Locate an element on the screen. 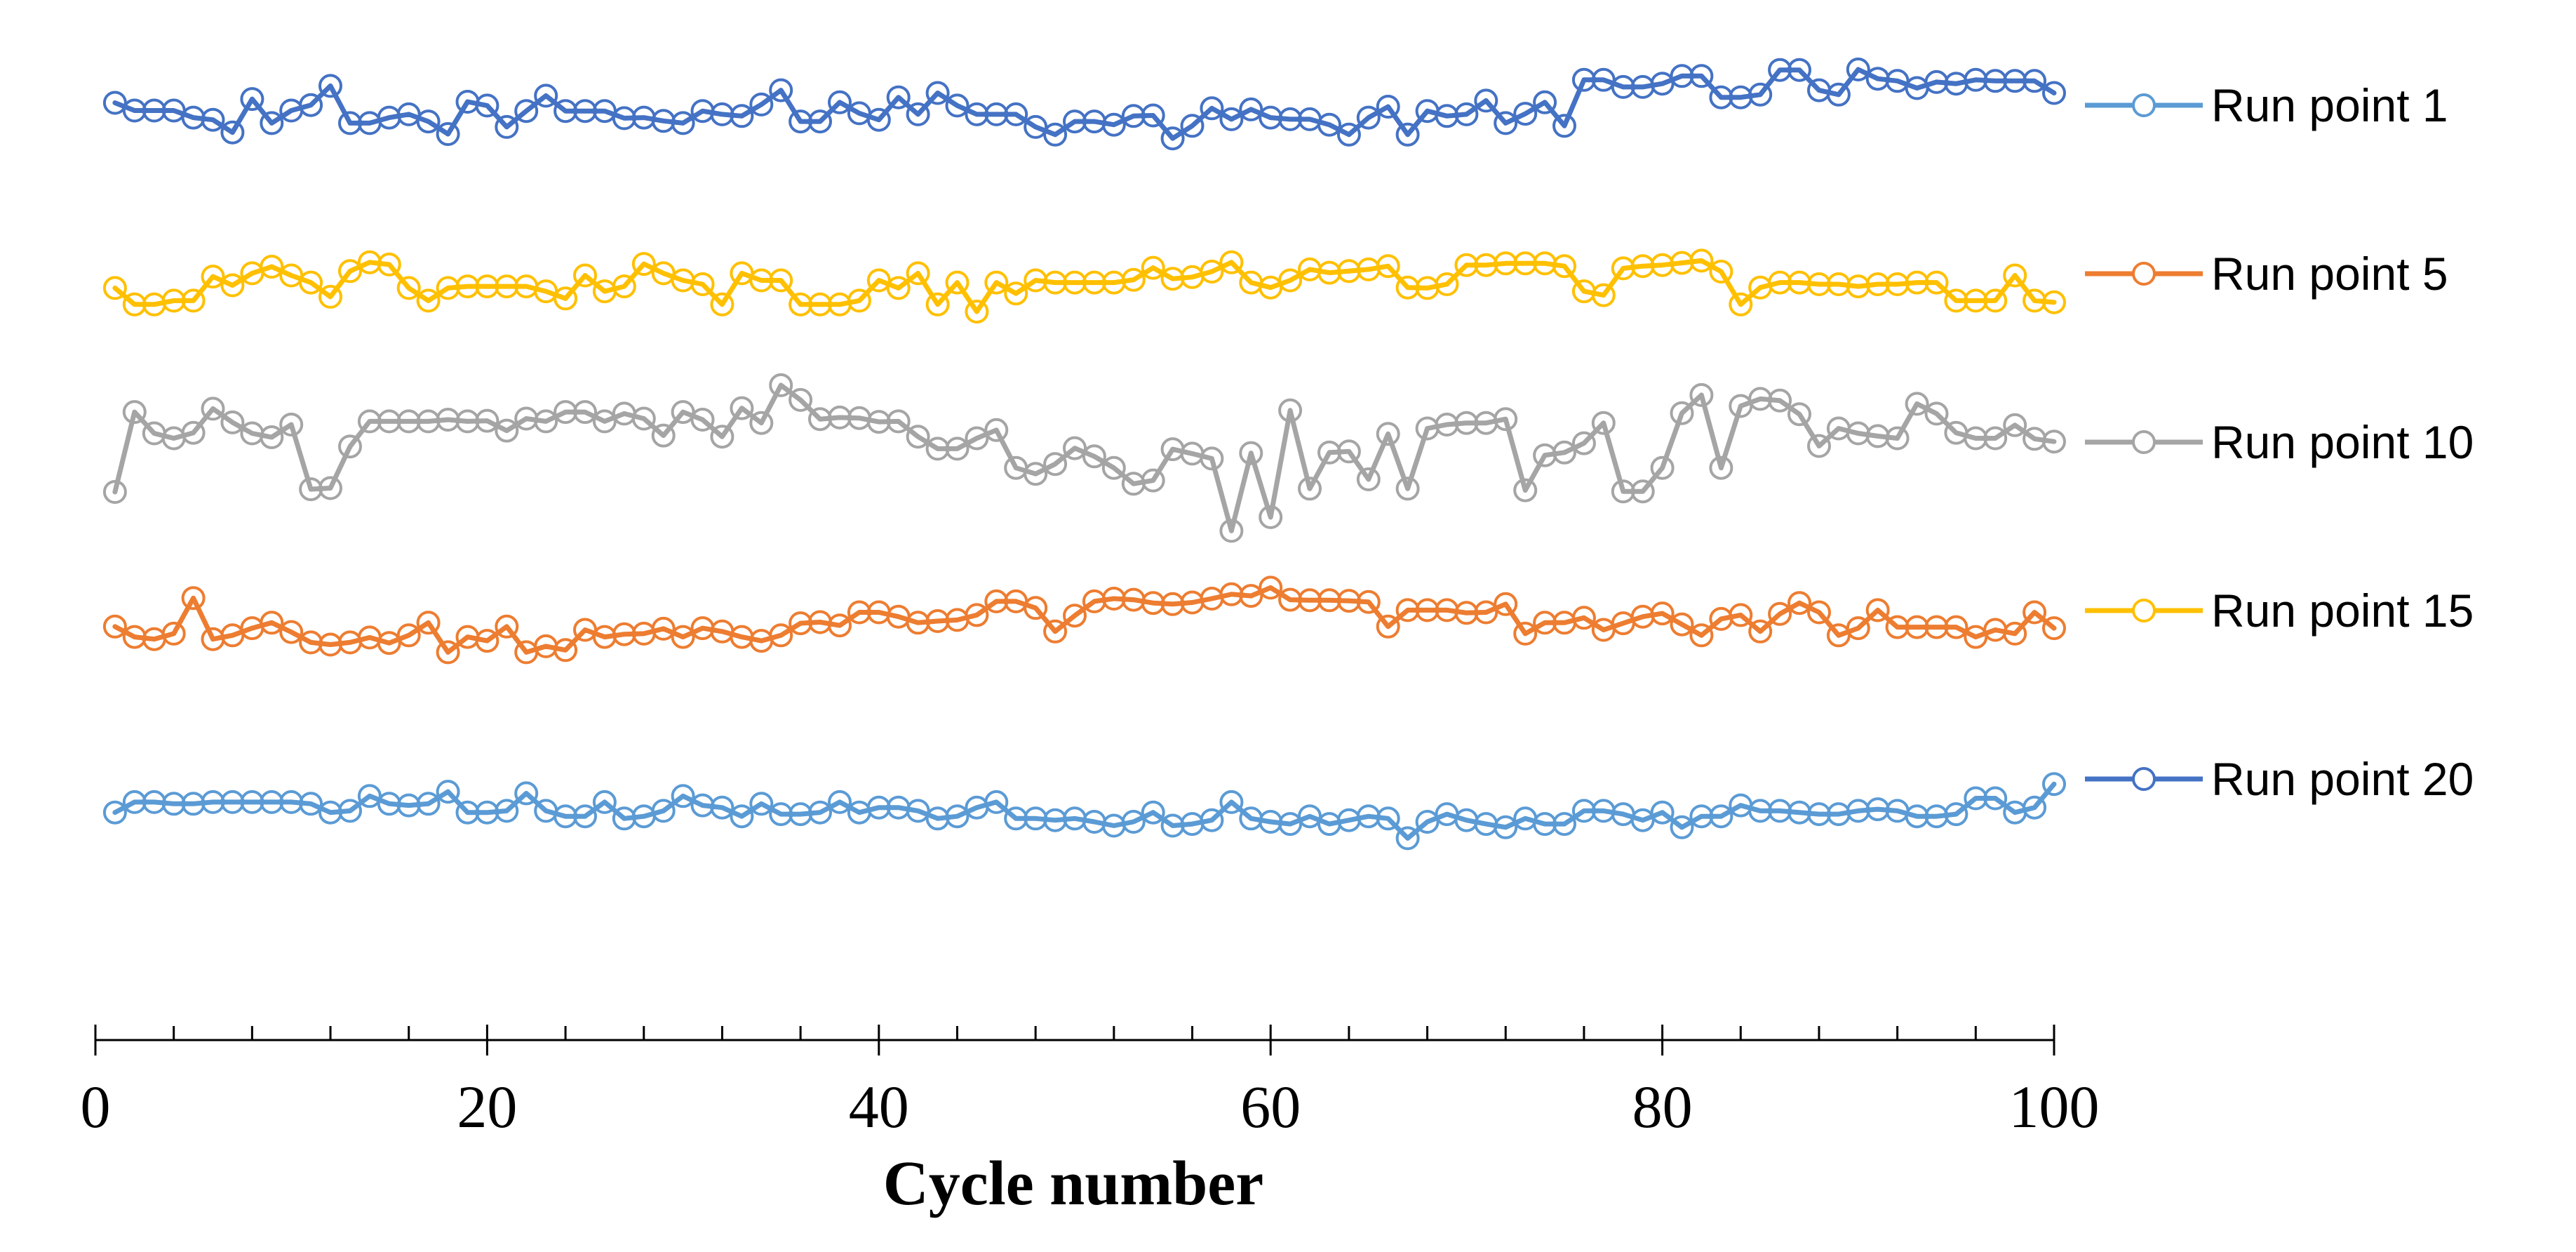  x-tick-label: 20 is located at coordinates (487, 1106).